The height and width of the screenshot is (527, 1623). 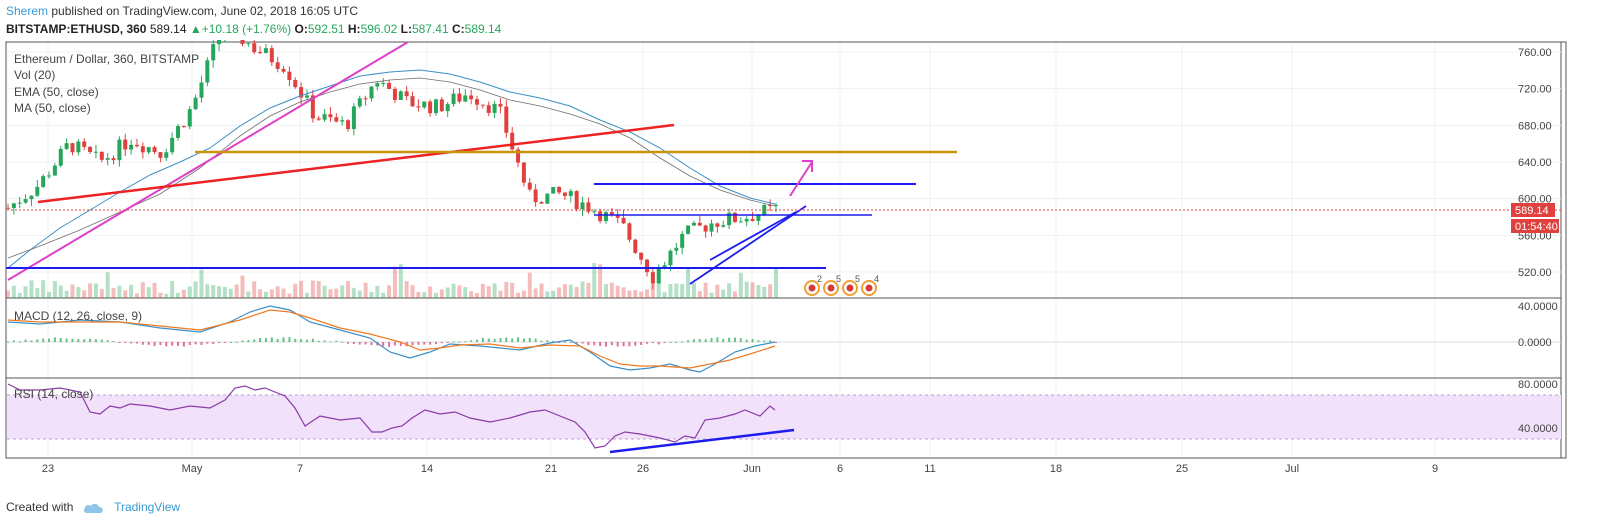 What do you see at coordinates (27, 11) in the screenshot?
I see `author-name: Sherem` at bounding box center [27, 11].